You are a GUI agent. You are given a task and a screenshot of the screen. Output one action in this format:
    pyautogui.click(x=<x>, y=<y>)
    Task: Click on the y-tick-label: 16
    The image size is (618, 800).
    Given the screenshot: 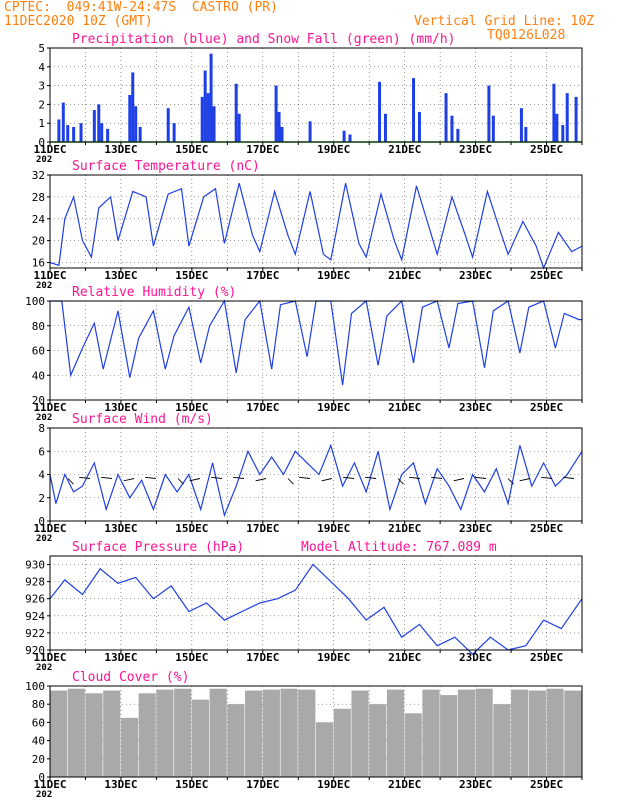 What is the action you would take?
    pyautogui.click(x=38, y=263)
    